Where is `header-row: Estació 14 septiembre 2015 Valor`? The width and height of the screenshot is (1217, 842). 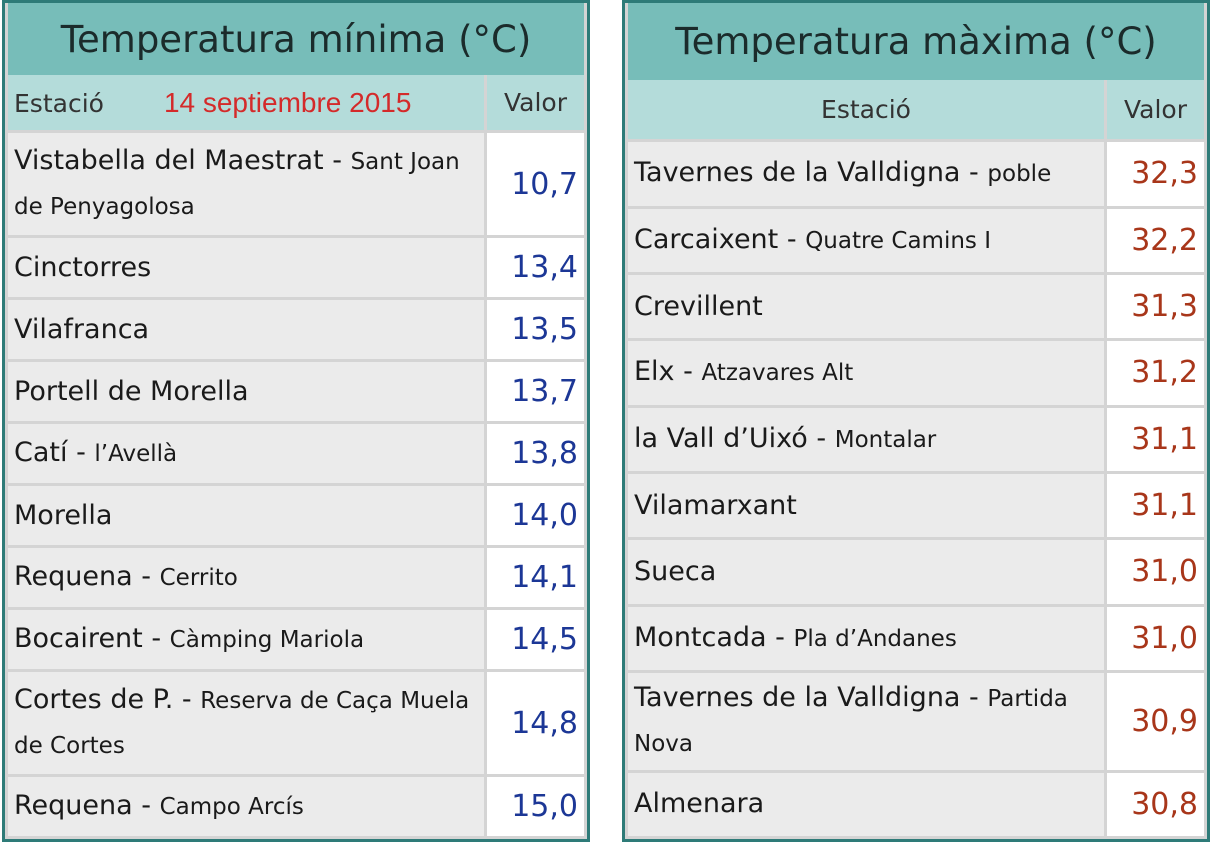
header-row: Estació 14 septiembre 2015 Valor is located at coordinates (296, 104).